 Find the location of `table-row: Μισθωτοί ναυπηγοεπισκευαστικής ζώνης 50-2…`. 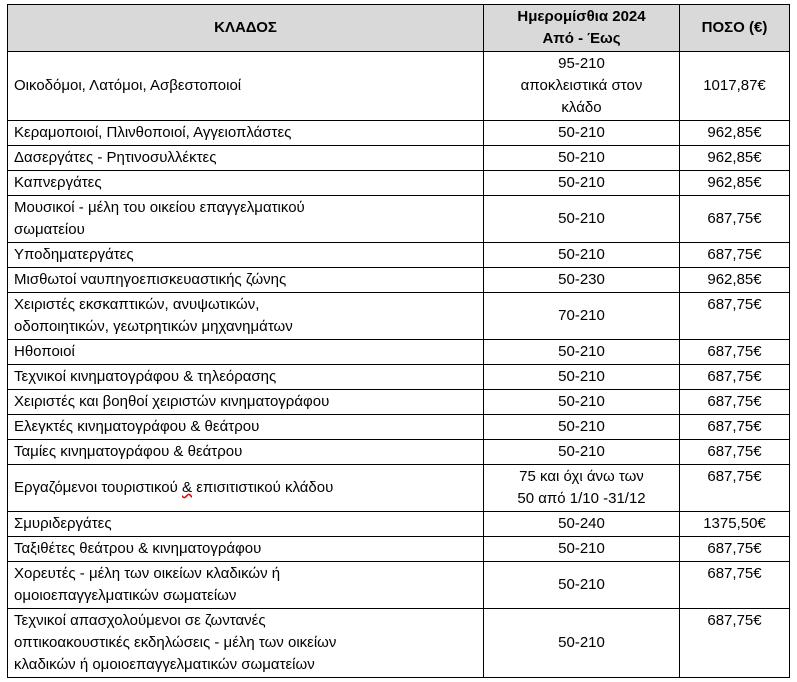

table-row: Μισθωτοί ναυπηγοεπισκευαστικής ζώνης 50-2… is located at coordinates (398, 280).